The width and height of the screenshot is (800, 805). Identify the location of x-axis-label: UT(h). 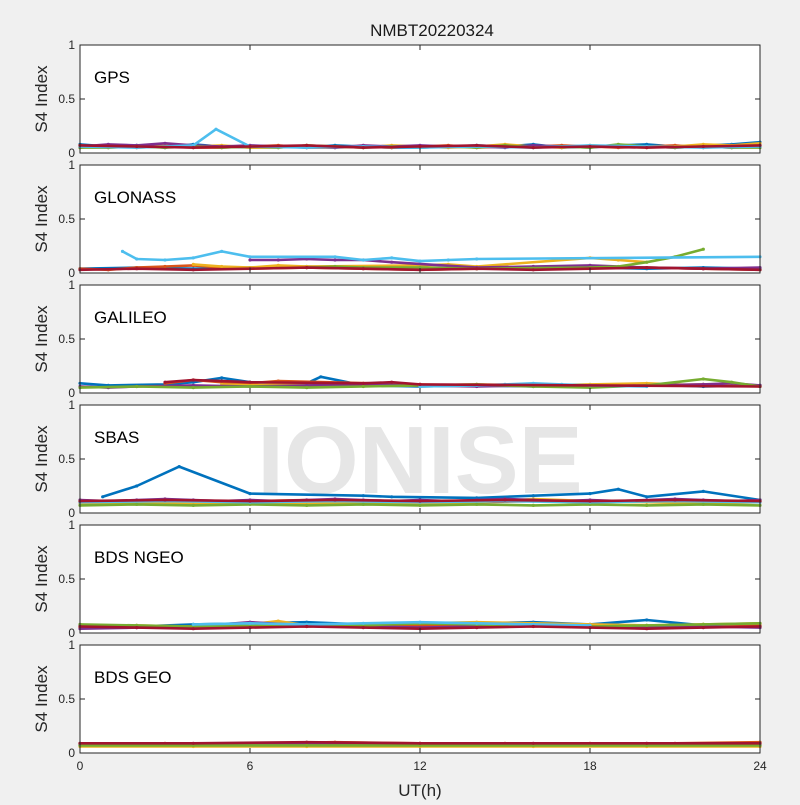
(419, 790).